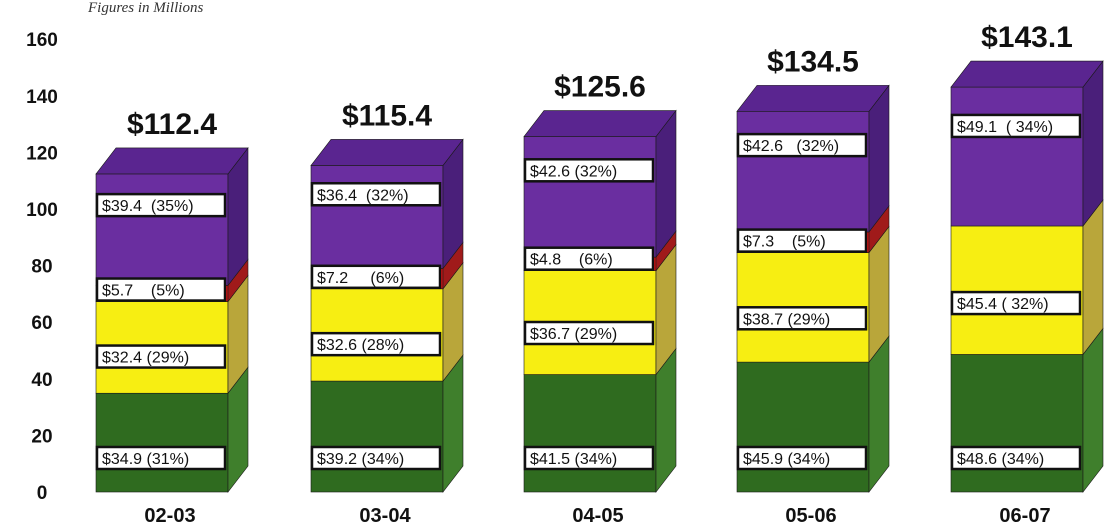  Describe the element at coordinates (42, 210) in the screenshot. I see `y-tick-label: 100` at that location.